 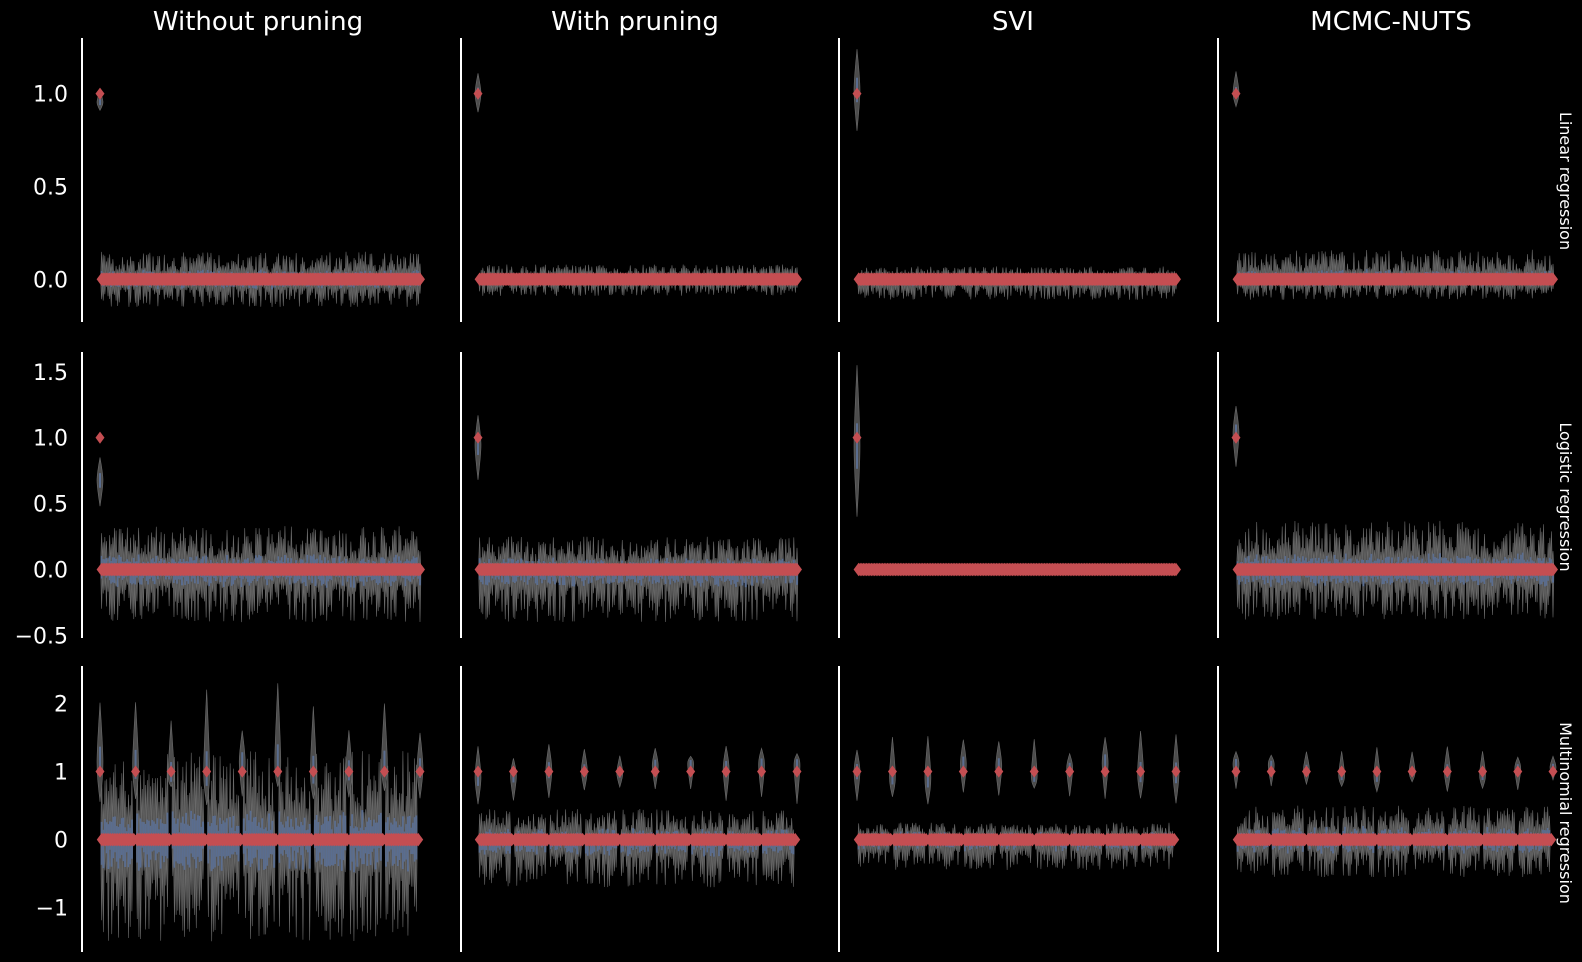 What do you see at coordinates (1013, 22) in the screenshot?
I see `column-title-svi: SVI` at bounding box center [1013, 22].